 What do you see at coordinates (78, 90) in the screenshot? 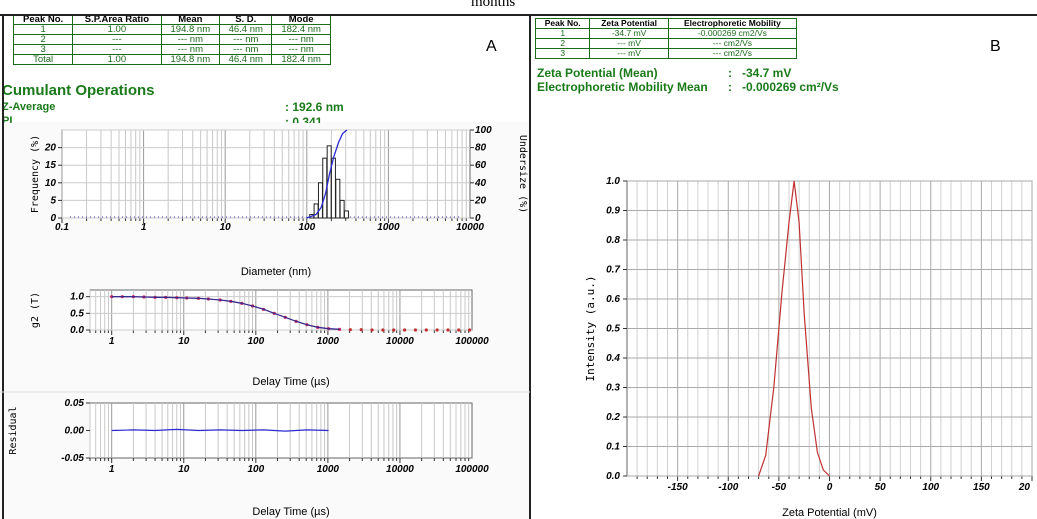
I see `cumulant-title: Cumulant Operations` at bounding box center [78, 90].